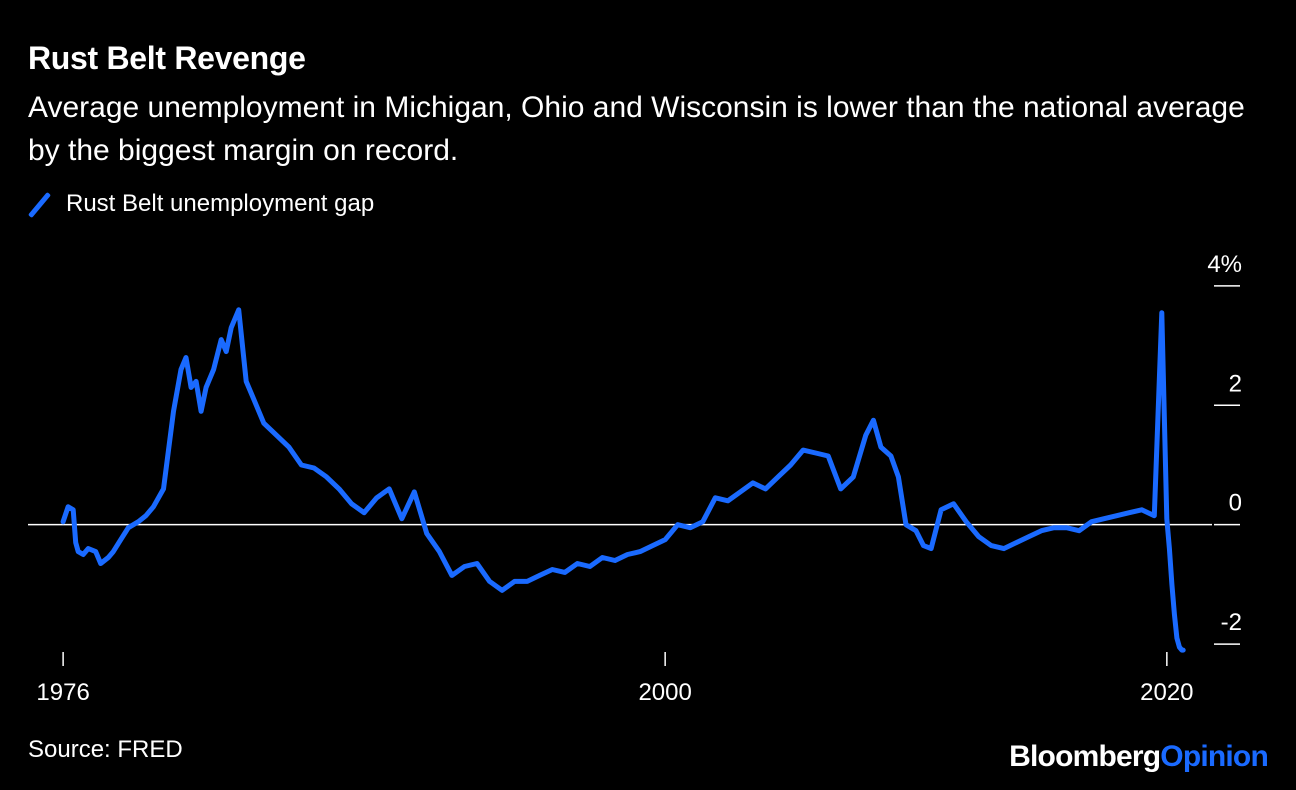 Image resolution: width=1296 pixels, height=790 pixels. What do you see at coordinates (105, 749) in the screenshot?
I see `source-note: Source: FRED` at bounding box center [105, 749].